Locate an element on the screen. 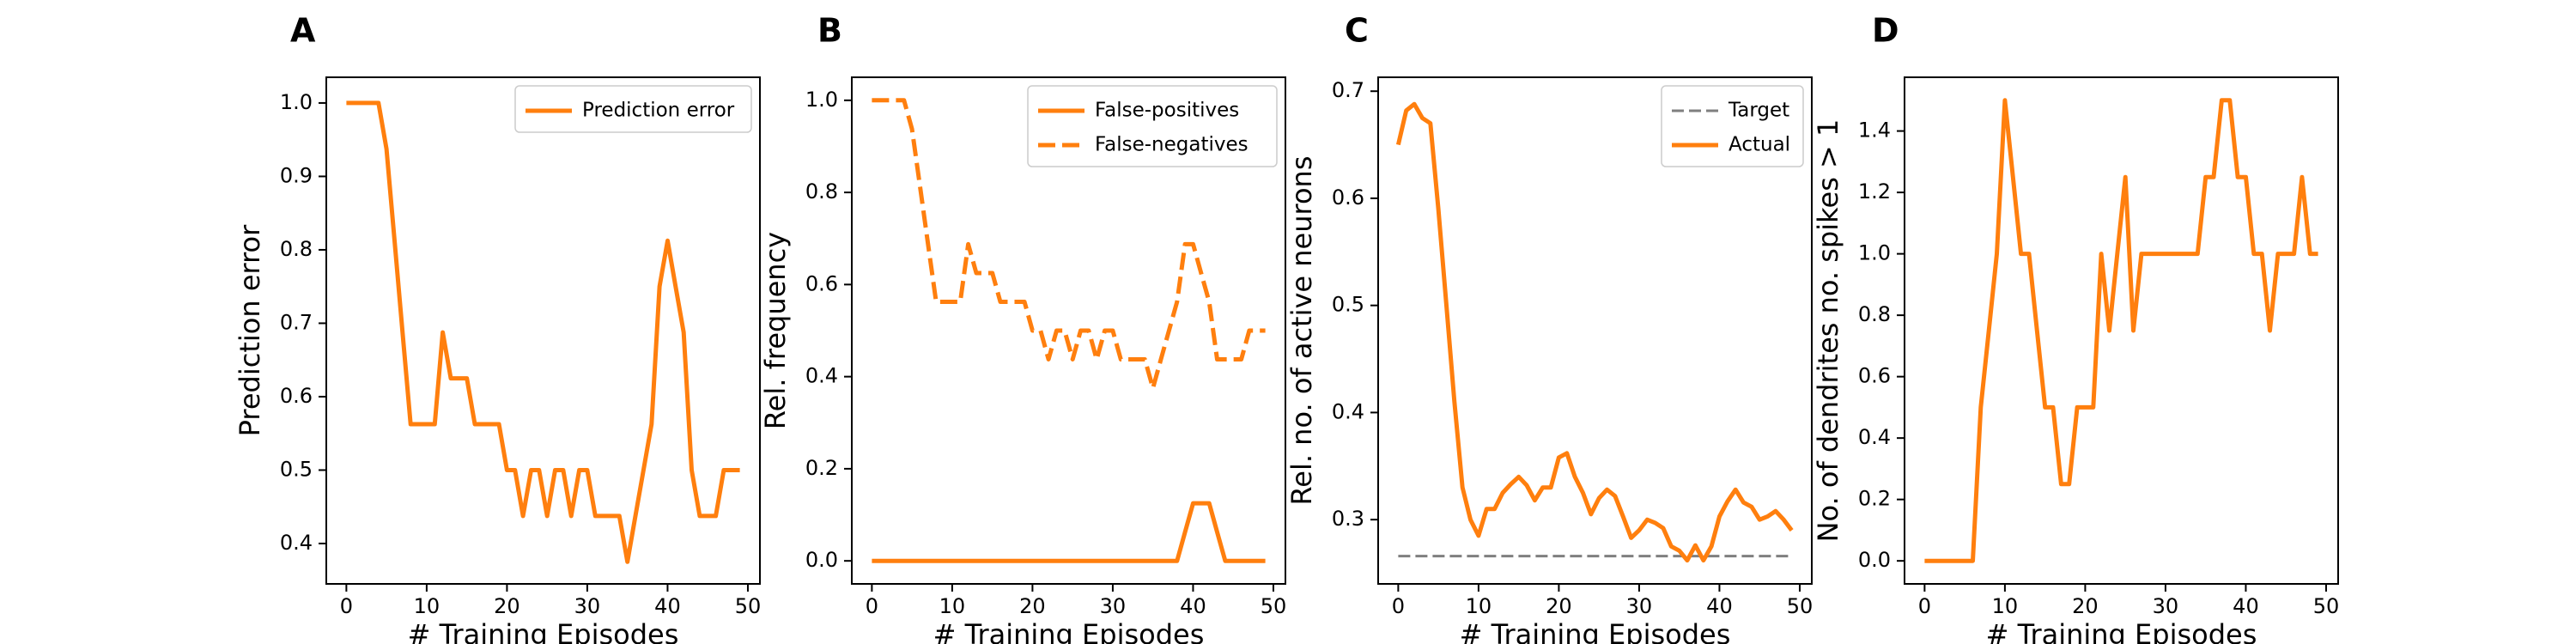 This screenshot has width=2576, height=644. y-axis-label: Rel. frequency is located at coordinates (775, 330).